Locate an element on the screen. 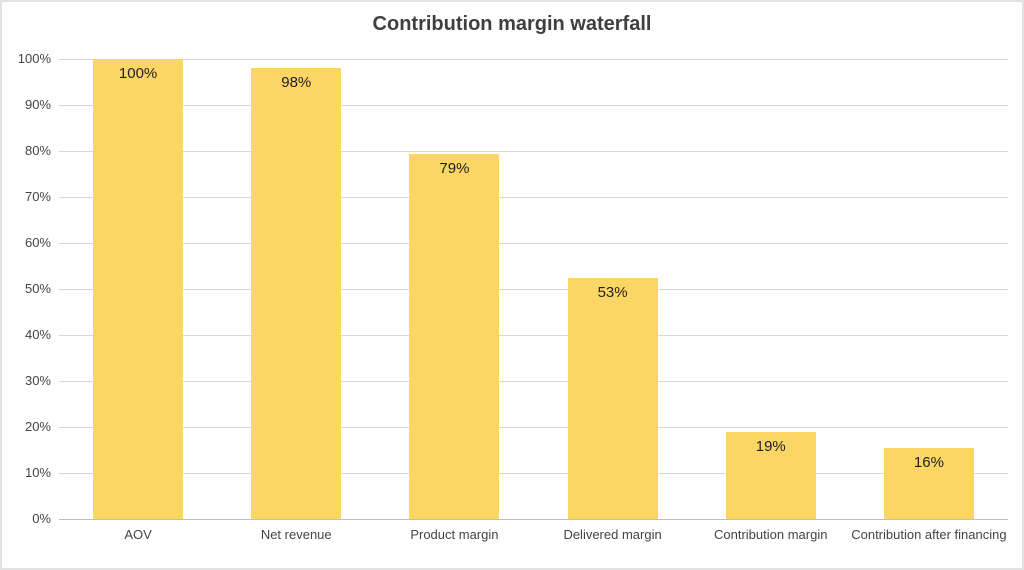 Image resolution: width=1024 pixels, height=570 pixels. y-tick-label: 10% is located at coordinates (37, 472).